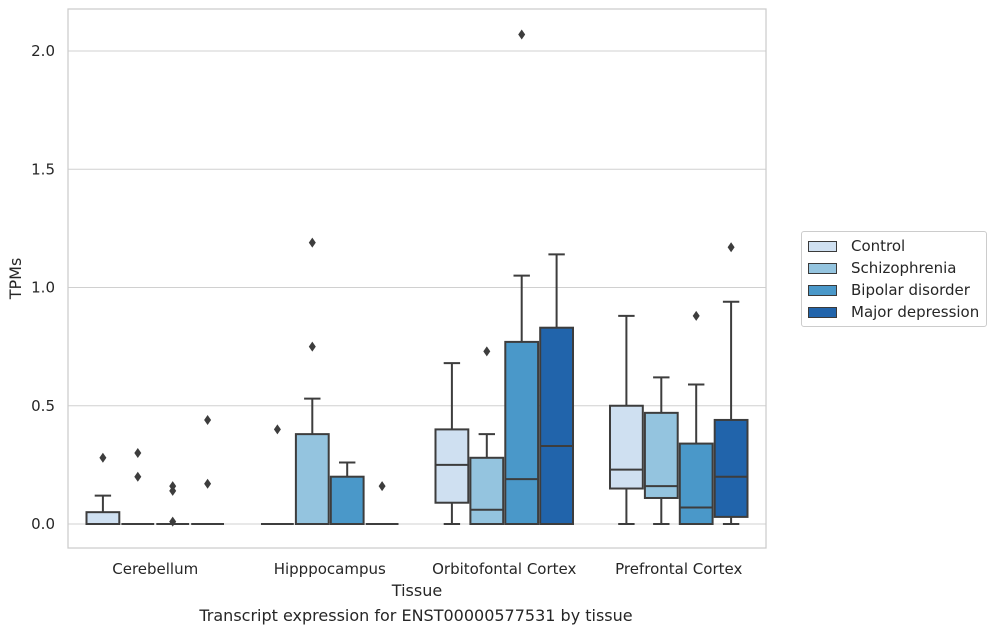 This screenshot has width=997, height=634. What do you see at coordinates (416, 590) in the screenshot?
I see `x-axis-label: Tissue` at bounding box center [416, 590].